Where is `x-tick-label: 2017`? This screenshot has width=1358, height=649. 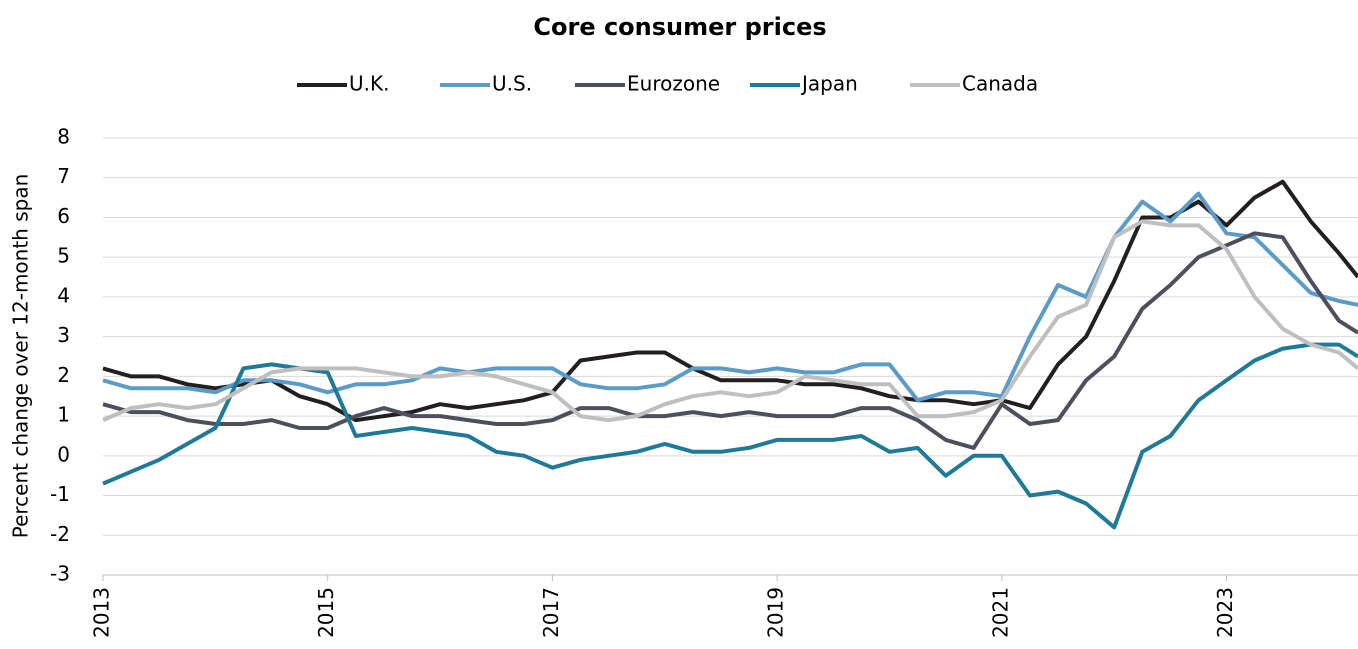 x-tick-label: 2017 is located at coordinates (551, 612).